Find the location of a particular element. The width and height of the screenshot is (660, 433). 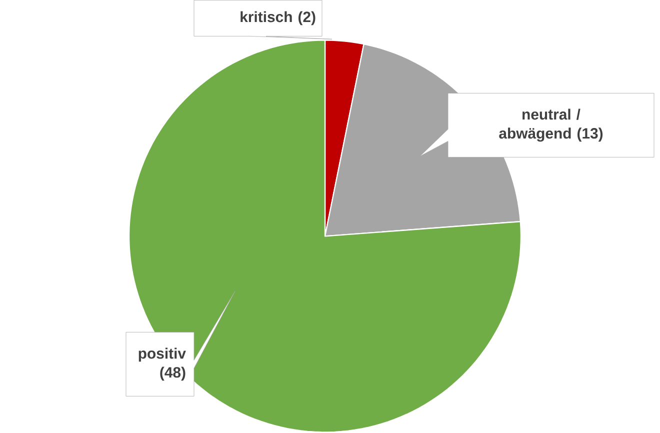

data-label: (2) is located at coordinates (307, 18).